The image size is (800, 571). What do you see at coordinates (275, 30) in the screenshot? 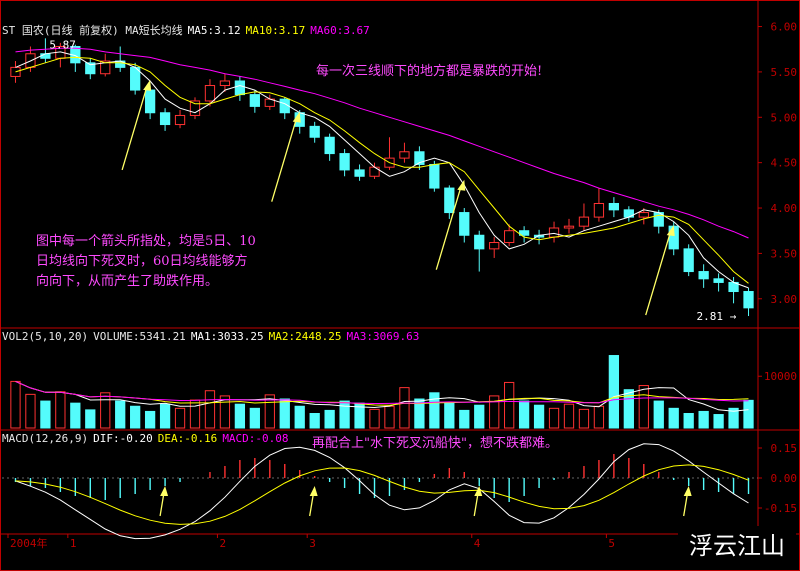
I see `ma10-value: MA10:3.17` at bounding box center [275, 30].